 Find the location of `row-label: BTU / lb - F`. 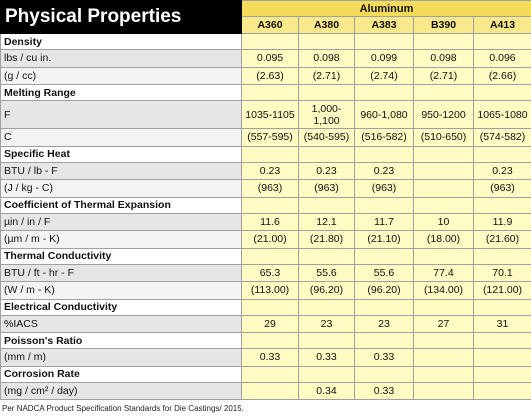

row-label: BTU / lb - F is located at coordinates (121, 170).